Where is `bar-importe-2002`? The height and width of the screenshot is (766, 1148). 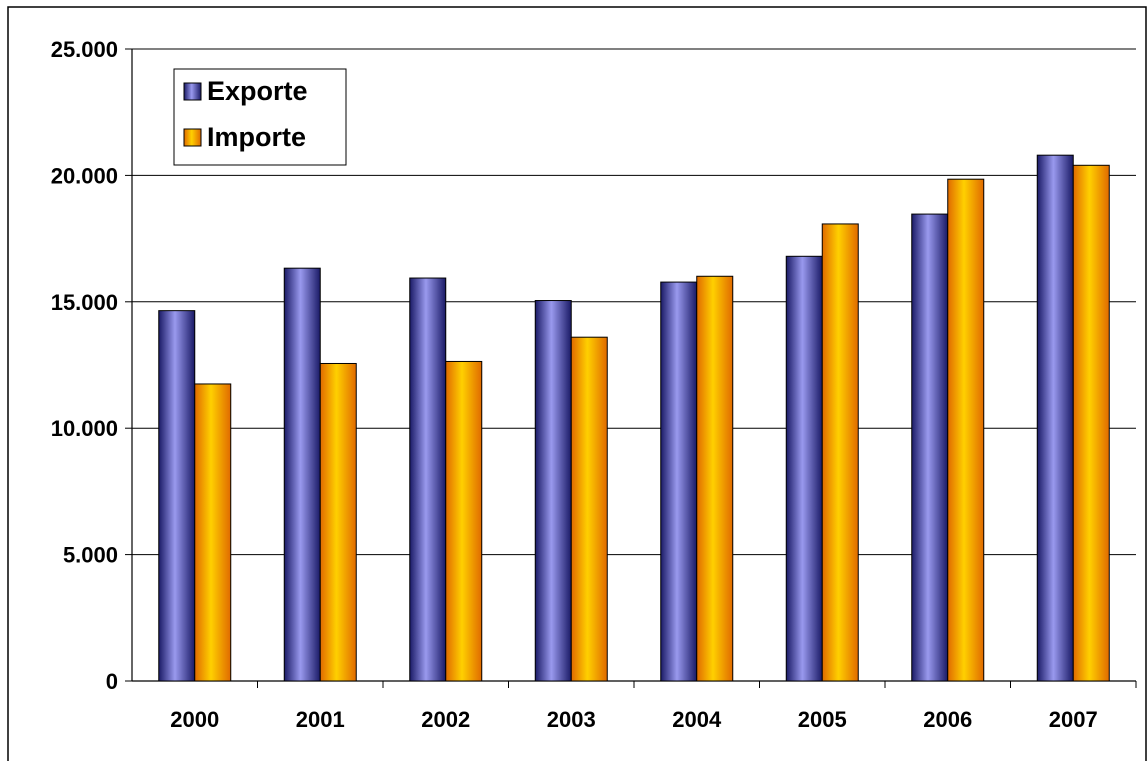
bar-importe-2002 is located at coordinates (464, 521).